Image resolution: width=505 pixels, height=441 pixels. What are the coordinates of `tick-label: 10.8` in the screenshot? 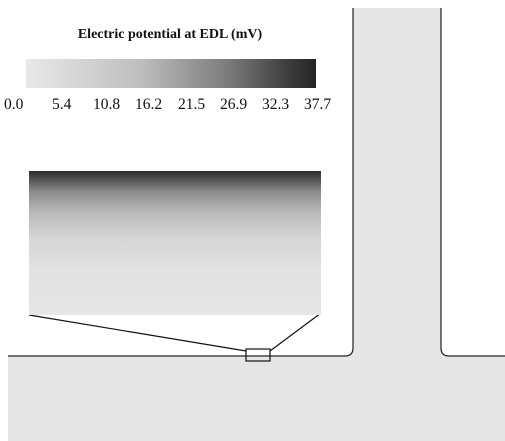 It's located at (107, 104).